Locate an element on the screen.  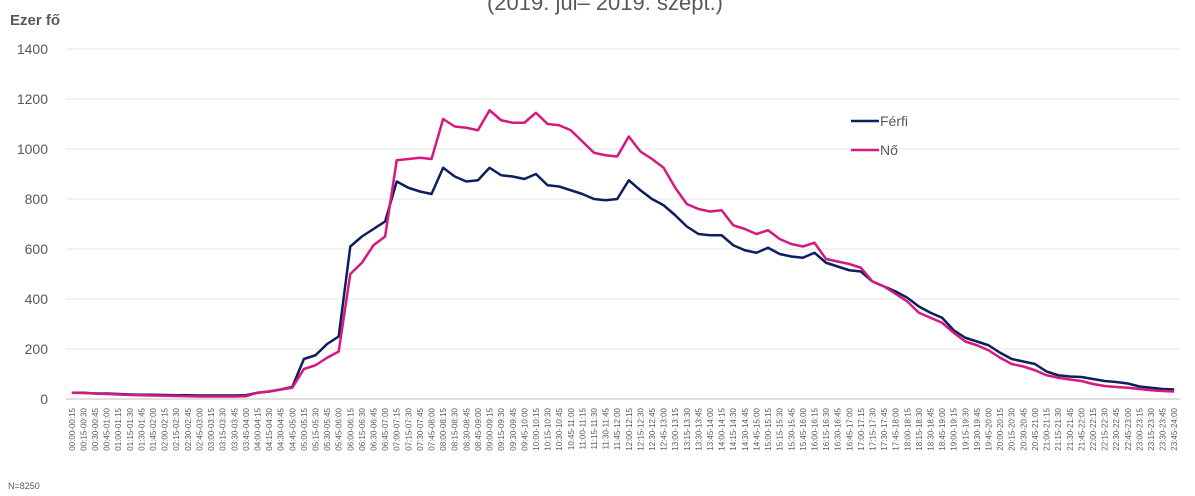
x-tick-label: 17:15-17:30 is located at coordinates (872, 428).